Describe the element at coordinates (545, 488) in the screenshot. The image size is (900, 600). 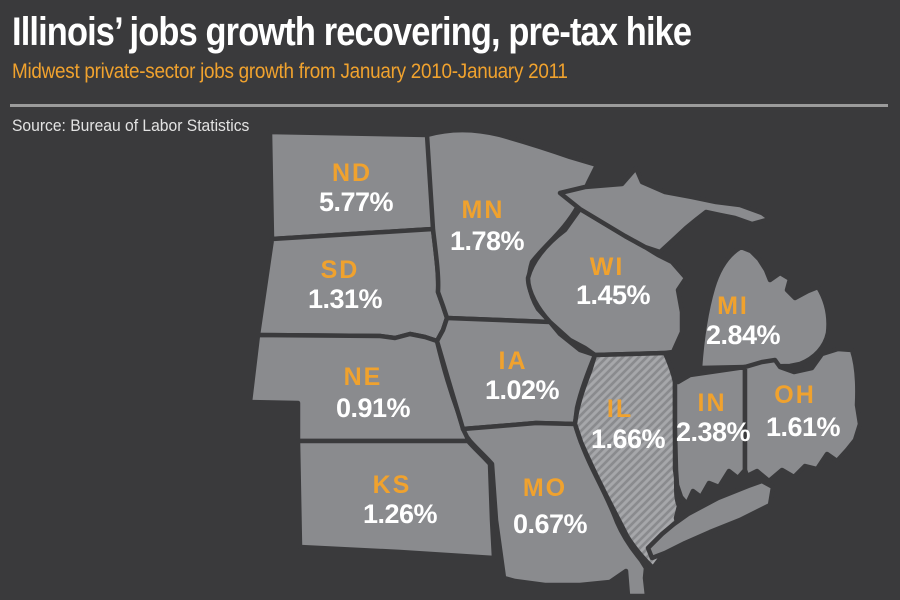
I see `state-abbr-mo: MO` at that location.